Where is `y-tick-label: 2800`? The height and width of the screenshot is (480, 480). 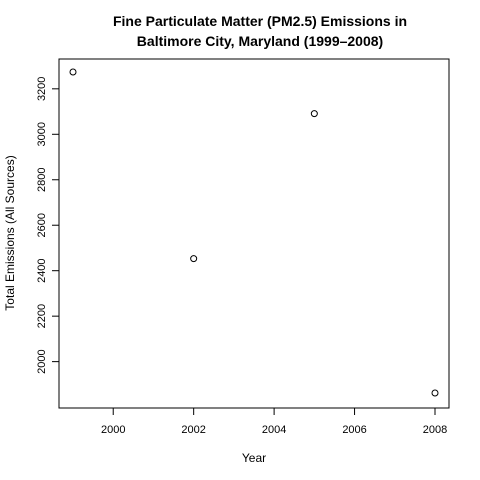
y-tick-label: 2800 is located at coordinates (42, 180).